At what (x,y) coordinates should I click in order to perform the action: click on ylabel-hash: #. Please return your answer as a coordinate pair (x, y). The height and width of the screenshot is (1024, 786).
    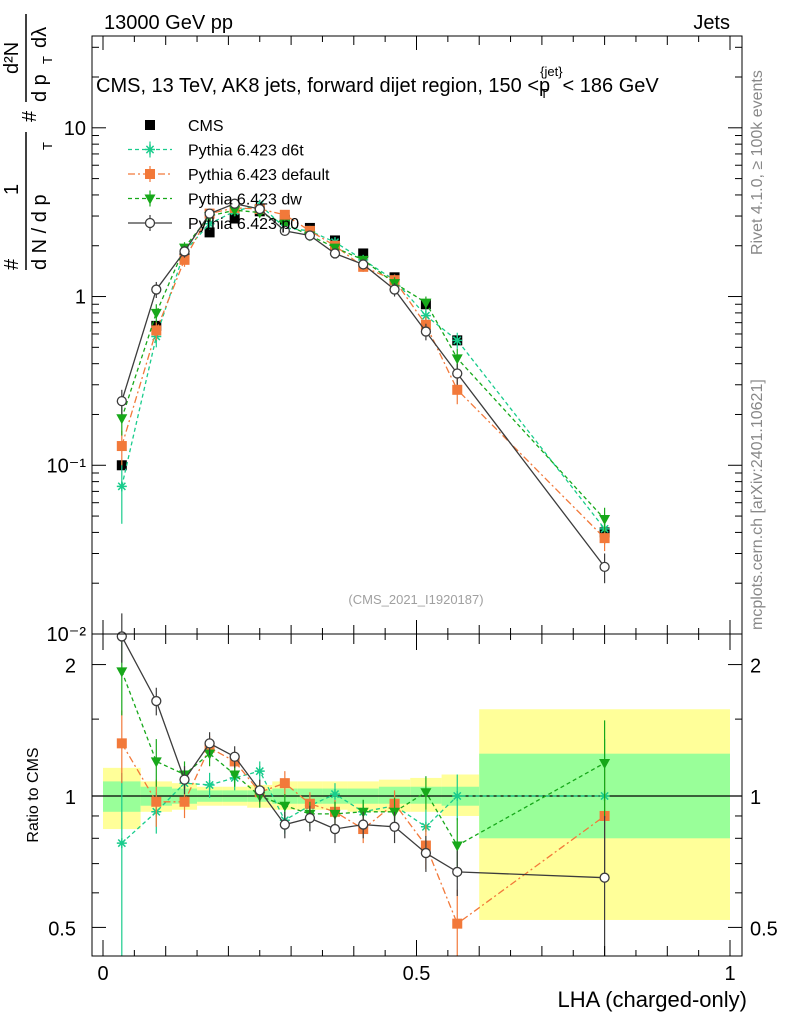
    Looking at the image, I should click on (12, 264).